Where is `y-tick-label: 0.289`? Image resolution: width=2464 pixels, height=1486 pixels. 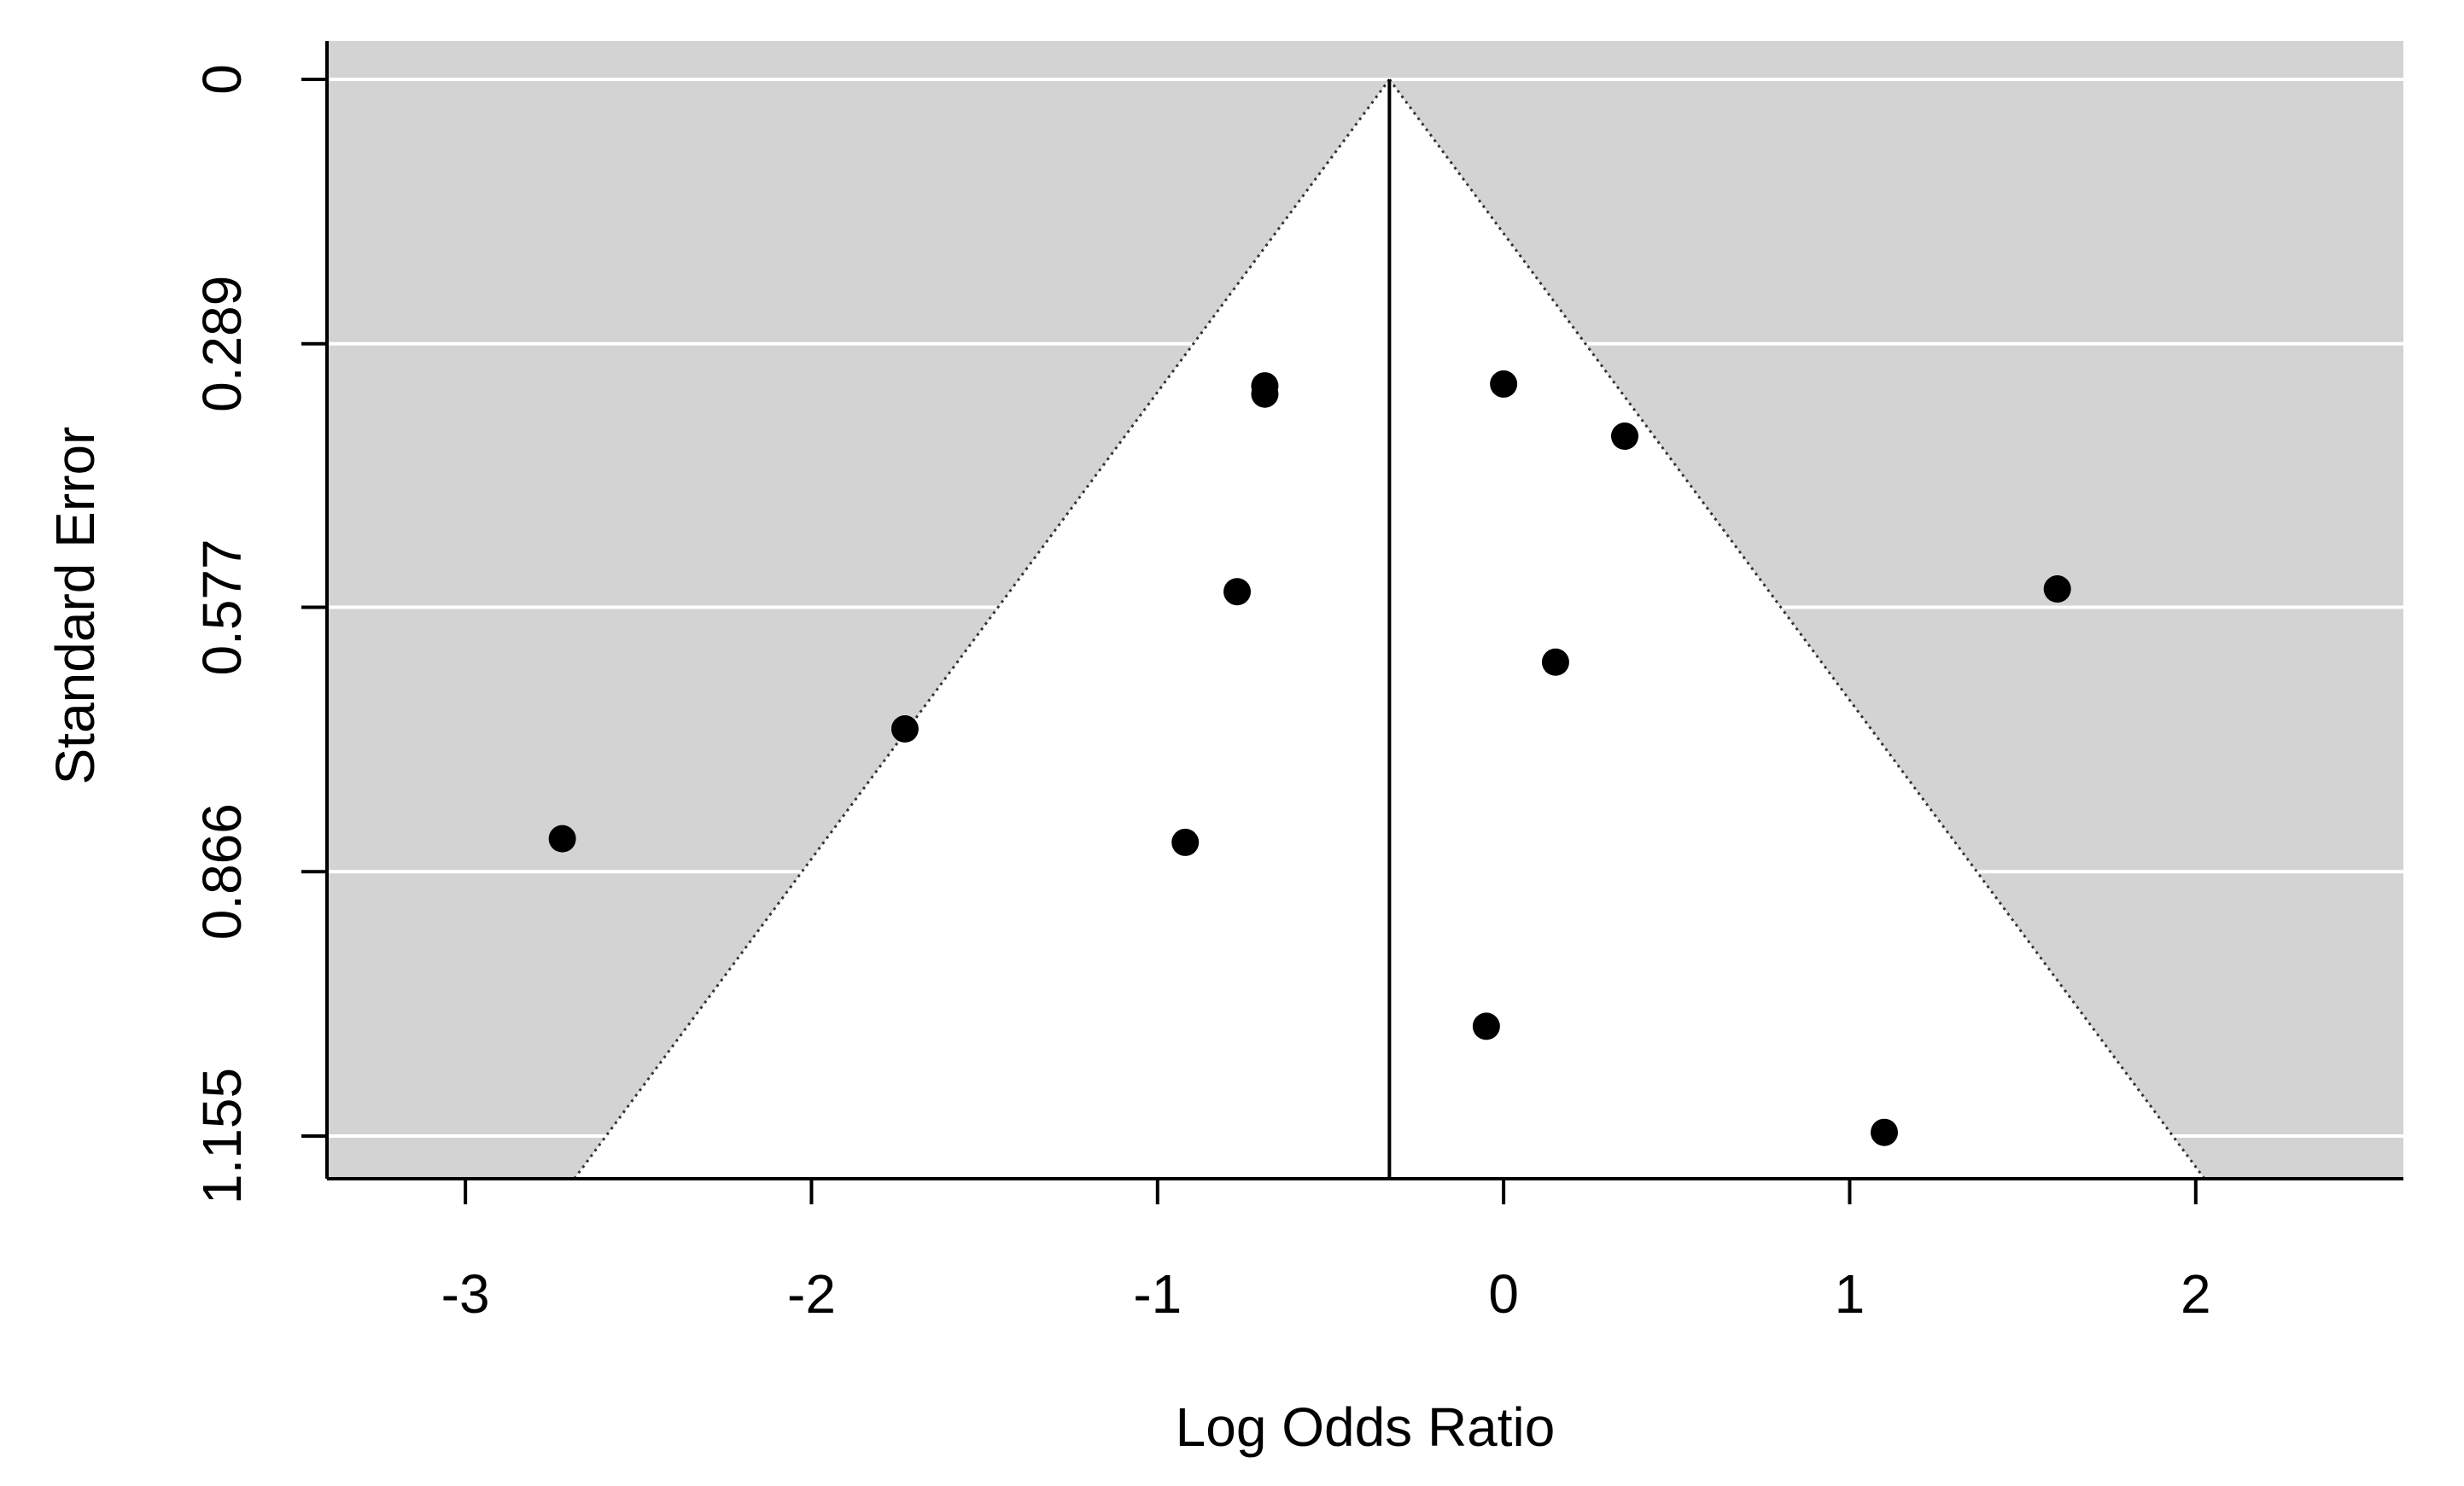 y-tick-label: 0.289 is located at coordinates (222, 344).